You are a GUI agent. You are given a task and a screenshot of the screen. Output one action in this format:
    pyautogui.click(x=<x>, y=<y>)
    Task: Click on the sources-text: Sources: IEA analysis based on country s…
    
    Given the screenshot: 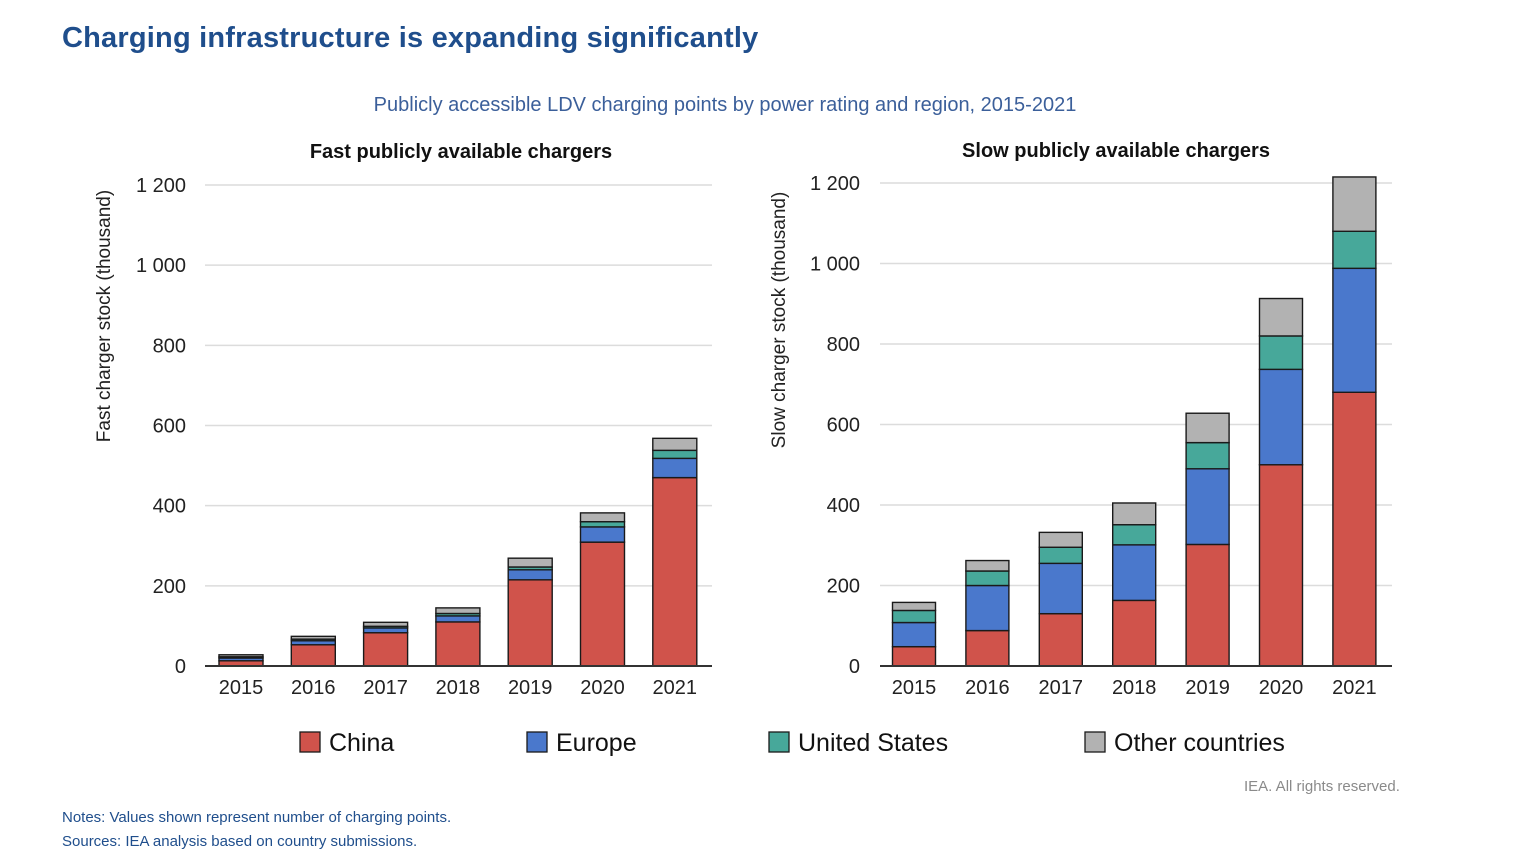 What is the action you would take?
    pyautogui.click(x=240, y=841)
    